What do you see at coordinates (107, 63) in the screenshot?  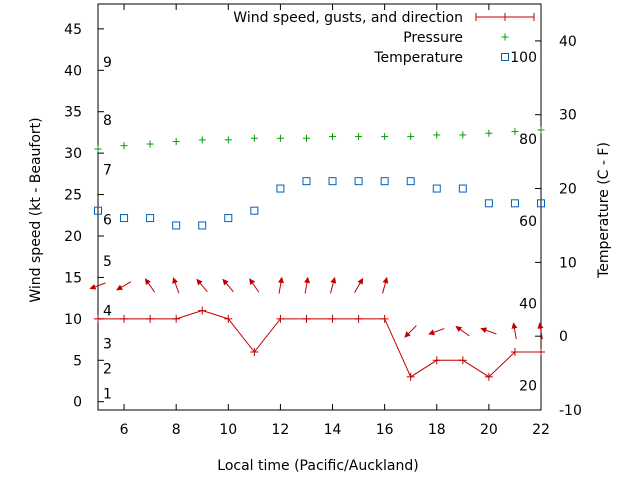 I see `beaufort-label: 9` at bounding box center [107, 63].